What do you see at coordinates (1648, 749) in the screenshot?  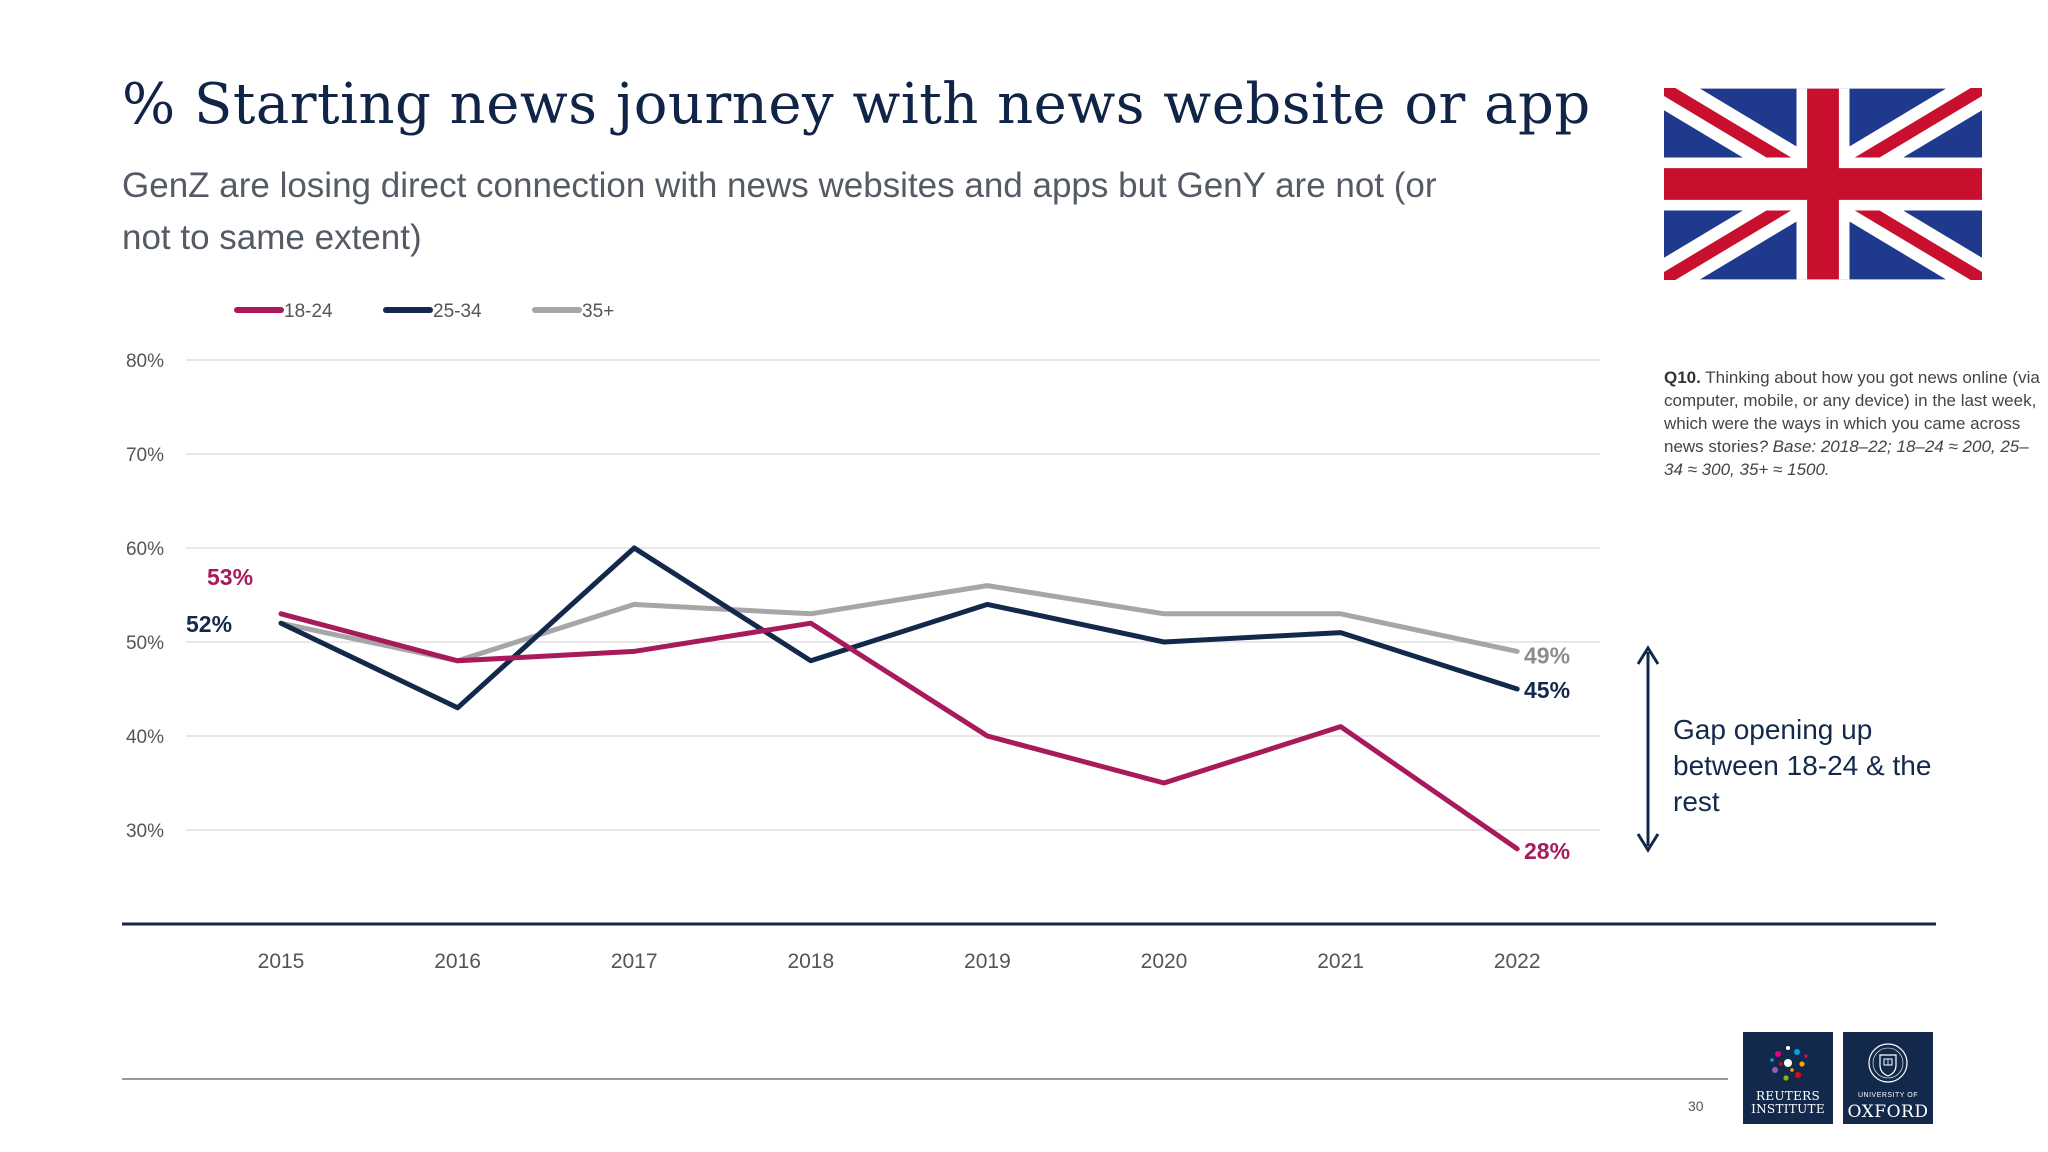 I see `double-headed-arrow-icon` at bounding box center [1648, 749].